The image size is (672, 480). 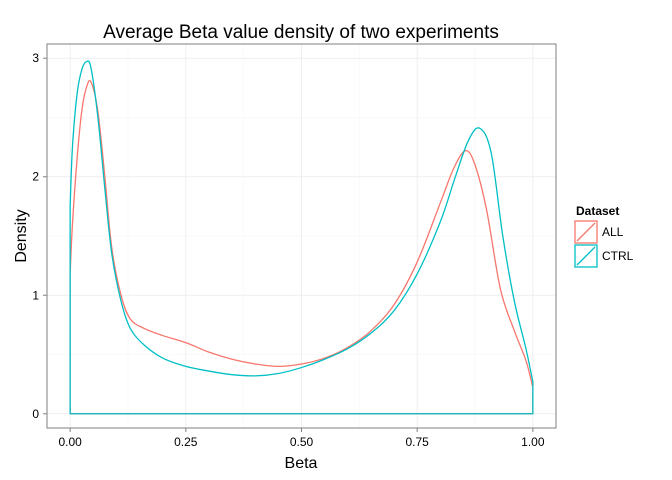 I want to click on legend-label-all: ALL, so click(x=613, y=232).